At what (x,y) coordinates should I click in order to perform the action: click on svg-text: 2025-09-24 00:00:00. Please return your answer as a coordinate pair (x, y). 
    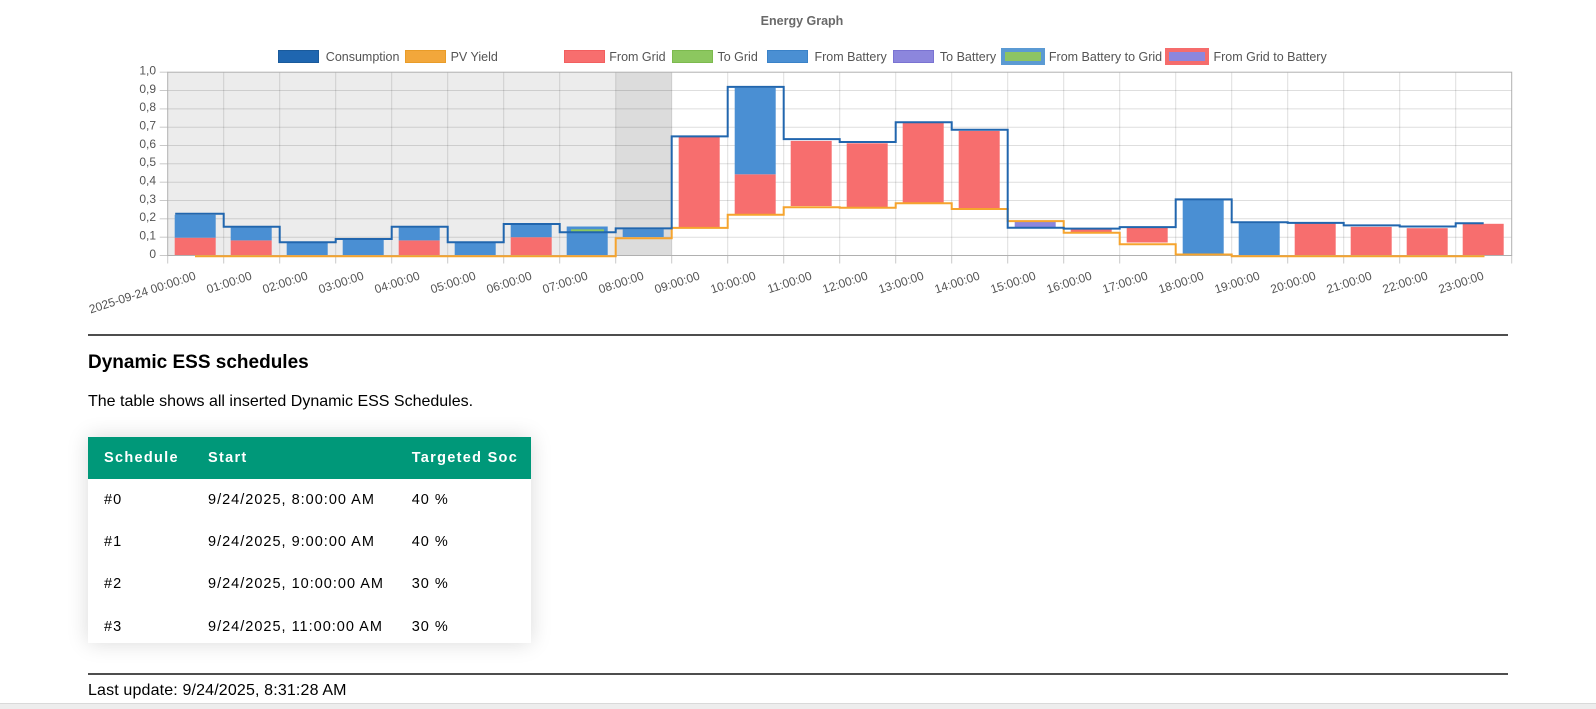
    Looking at the image, I should click on (142, 293).